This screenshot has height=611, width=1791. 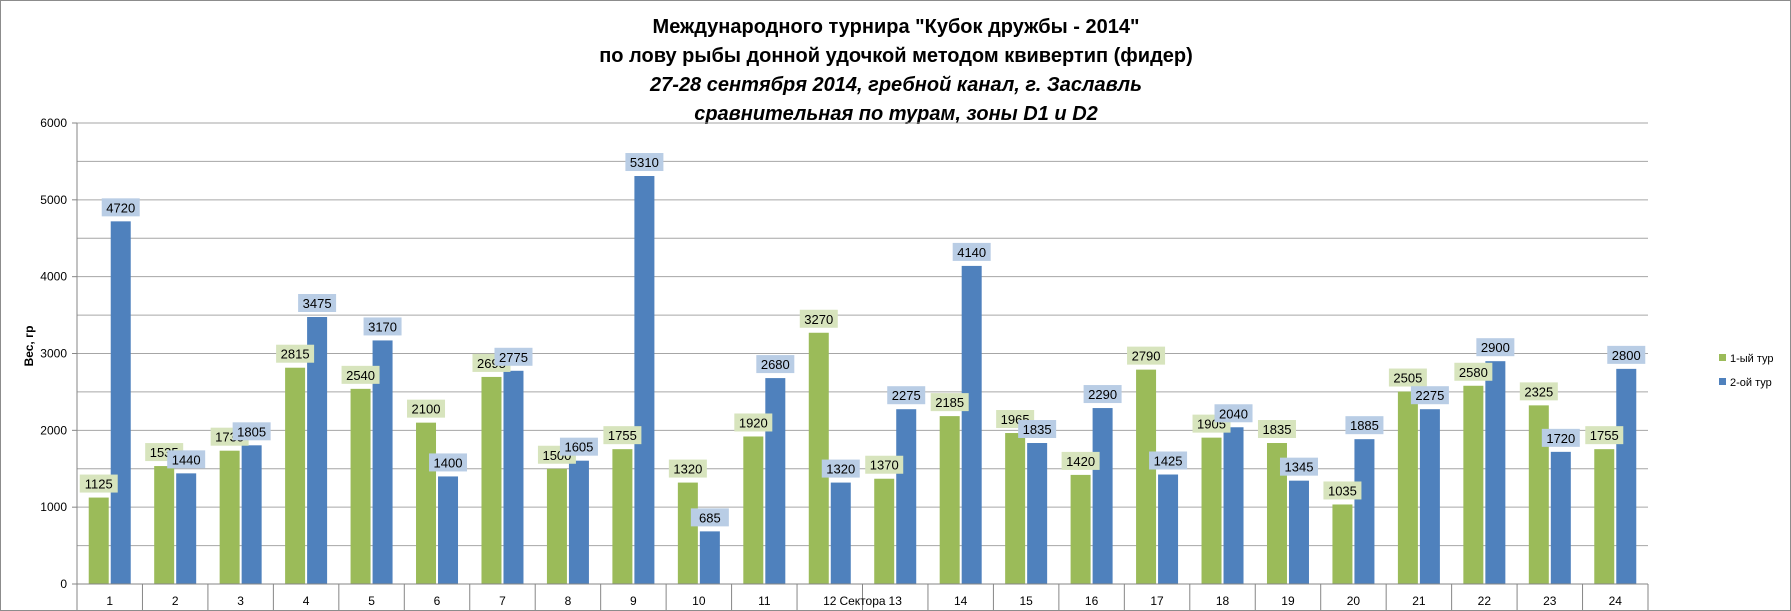 I want to click on data-label: 2800, so click(x=1626, y=355).